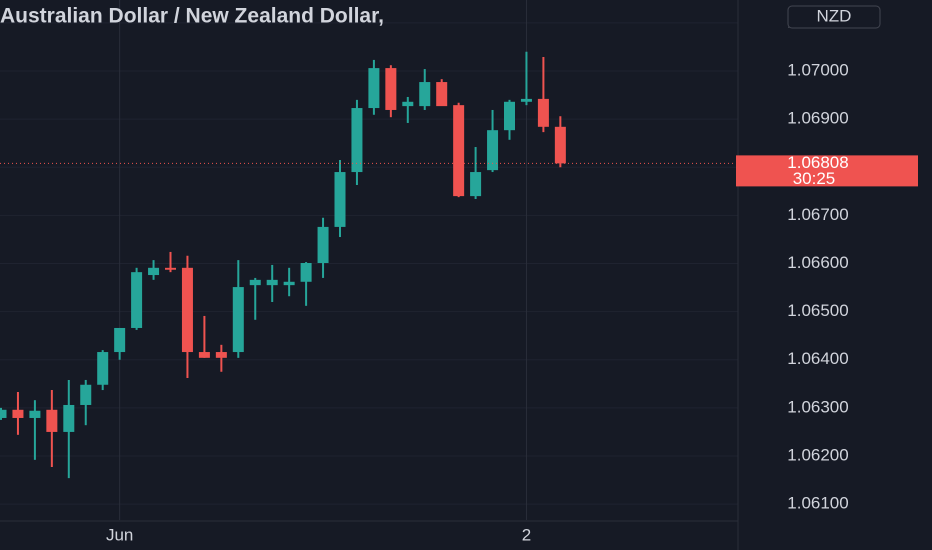  Describe the element at coordinates (817, 358) in the screenshot. I see `y-tick-label: 1.06400` at that location.